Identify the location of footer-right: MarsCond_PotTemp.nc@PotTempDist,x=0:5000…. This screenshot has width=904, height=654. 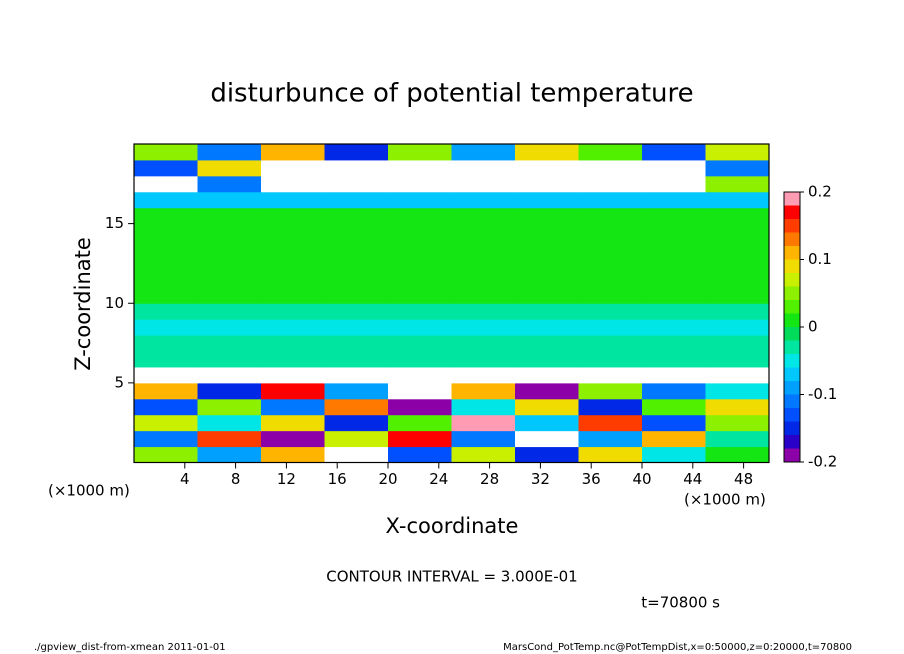
(677, 647).